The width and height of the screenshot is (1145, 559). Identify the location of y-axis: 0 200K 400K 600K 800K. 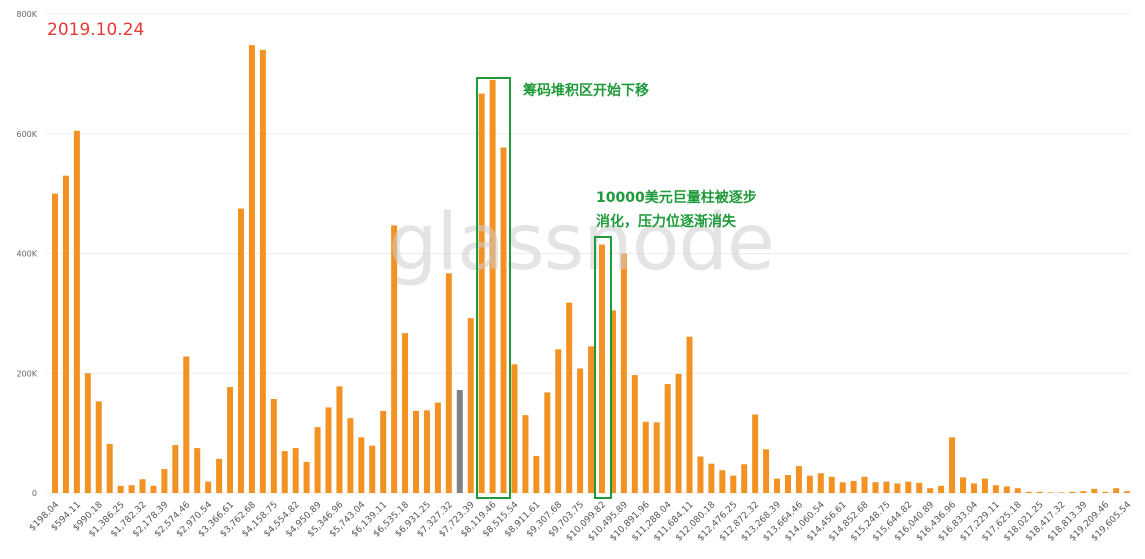
(26, 254).